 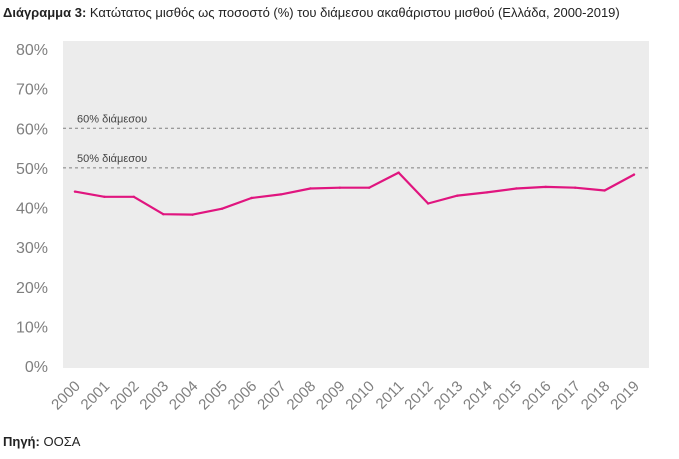 What do you see at coordinates (21, 441) in the screenshot?
I see `source-label: Πηγή:` at bounding box center [21, 441].